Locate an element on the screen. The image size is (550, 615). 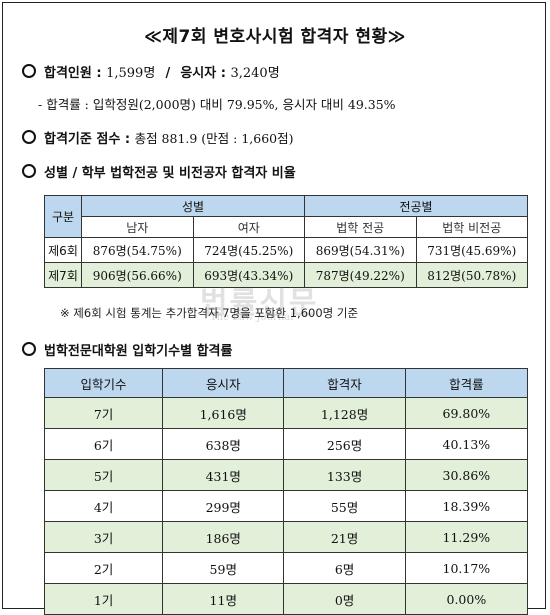
table-cell: 693명(43.34%) is located at coordinates (248, 275).